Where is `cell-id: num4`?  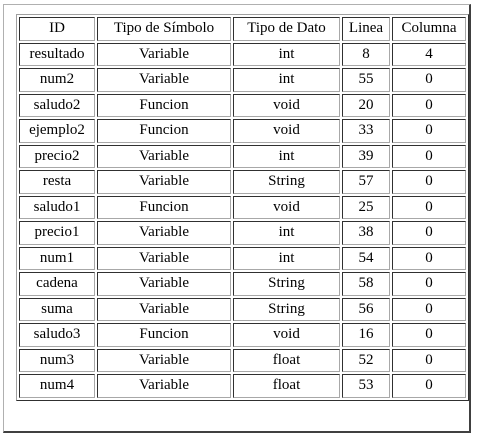
cell-id: num4 is located at coordinates (57, 386).